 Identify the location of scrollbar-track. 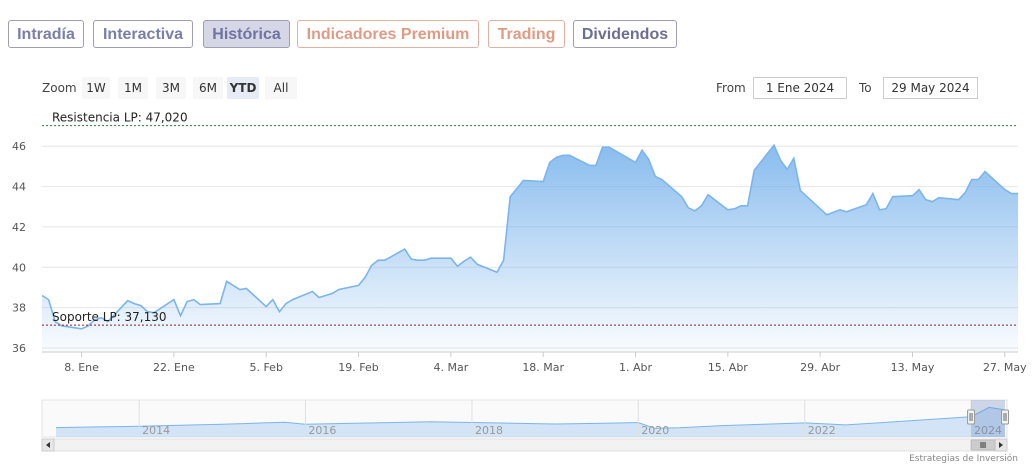
(524, 445).